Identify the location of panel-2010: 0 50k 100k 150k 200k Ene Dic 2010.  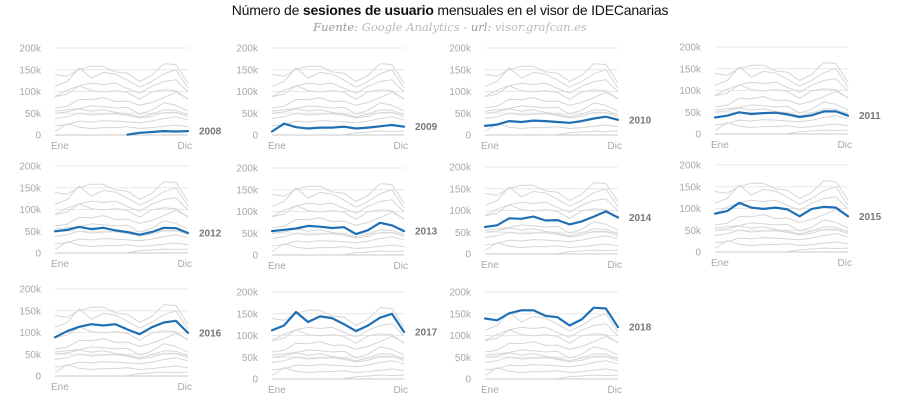
(550, 98).